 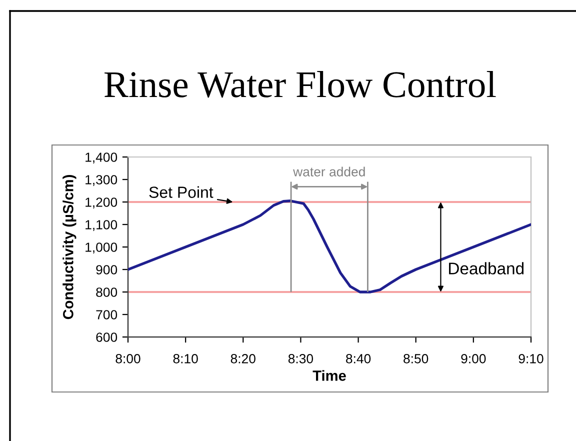 What do you see at coordinates (107, 292) in the screenshot?
I see `y-tick-label: 800` at bounding box center [107, 292].